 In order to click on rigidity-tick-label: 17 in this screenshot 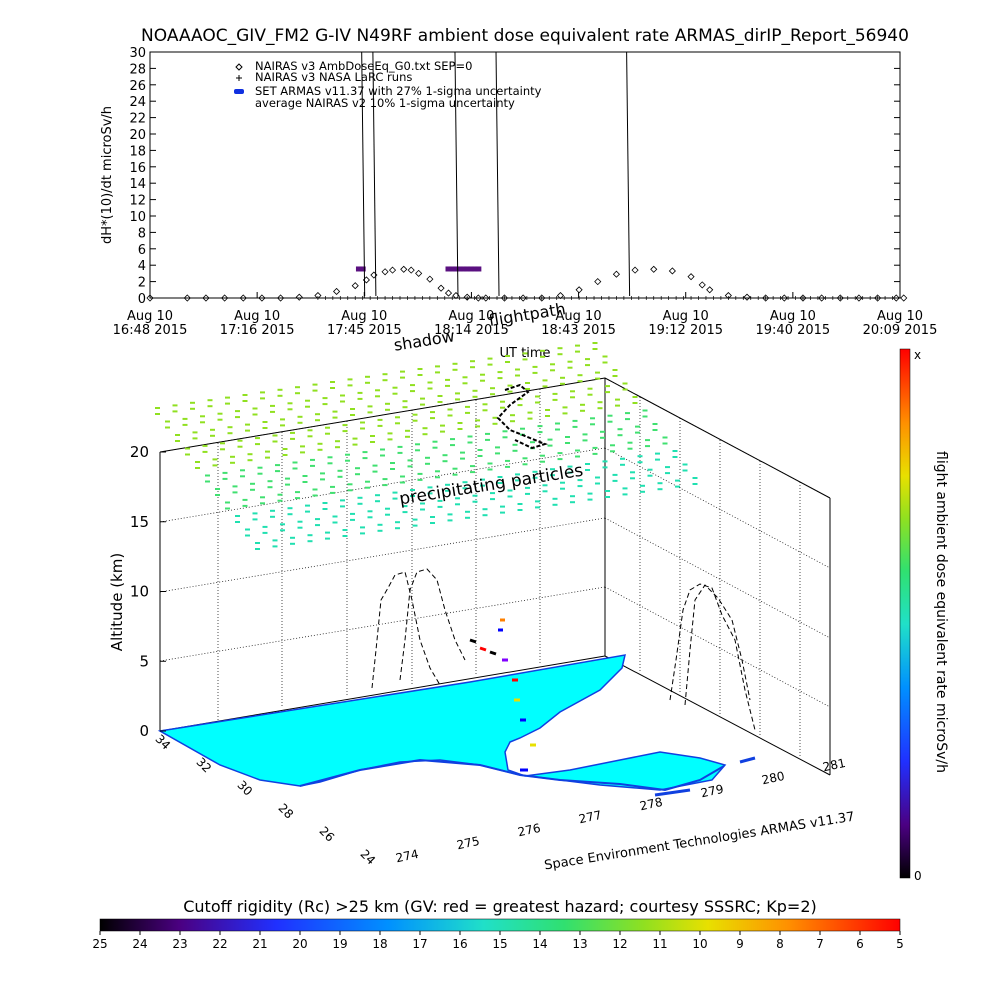, I will do `click(419, 944)`.